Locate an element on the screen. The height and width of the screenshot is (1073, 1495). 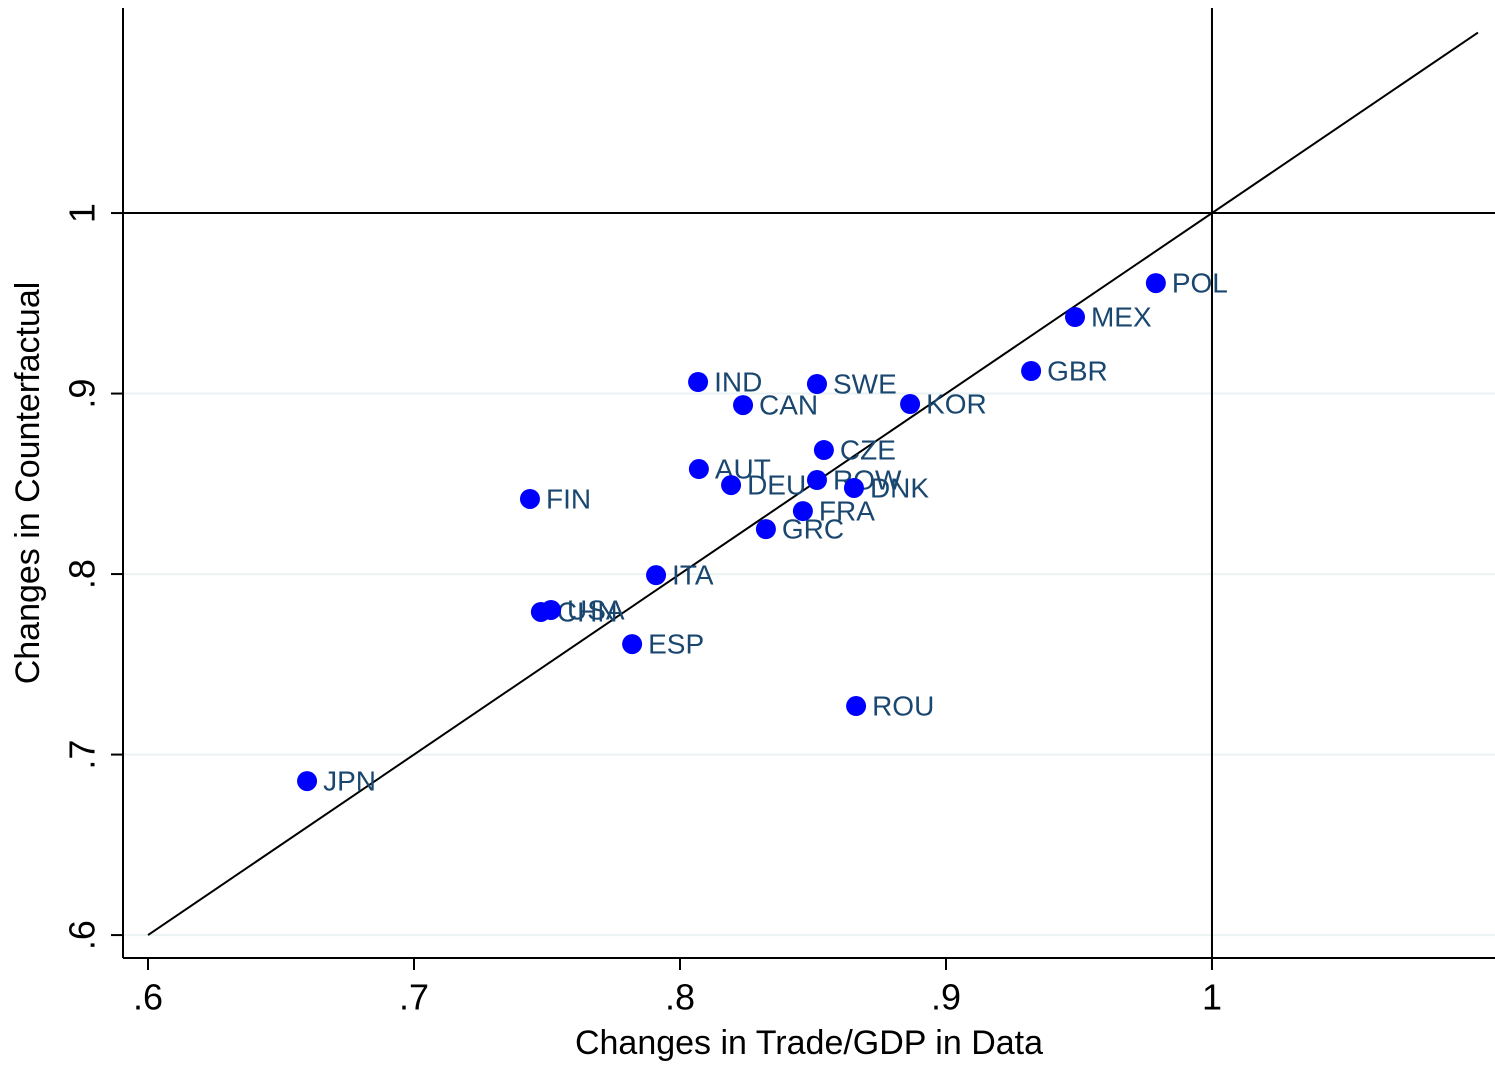
point-label: CHN is located at coordinates (587, 611).